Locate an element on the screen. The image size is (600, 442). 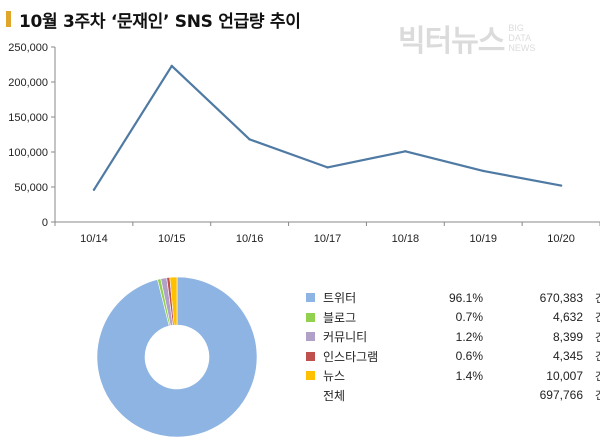
legend-label: 전체 is located at coordinates (334, 395).